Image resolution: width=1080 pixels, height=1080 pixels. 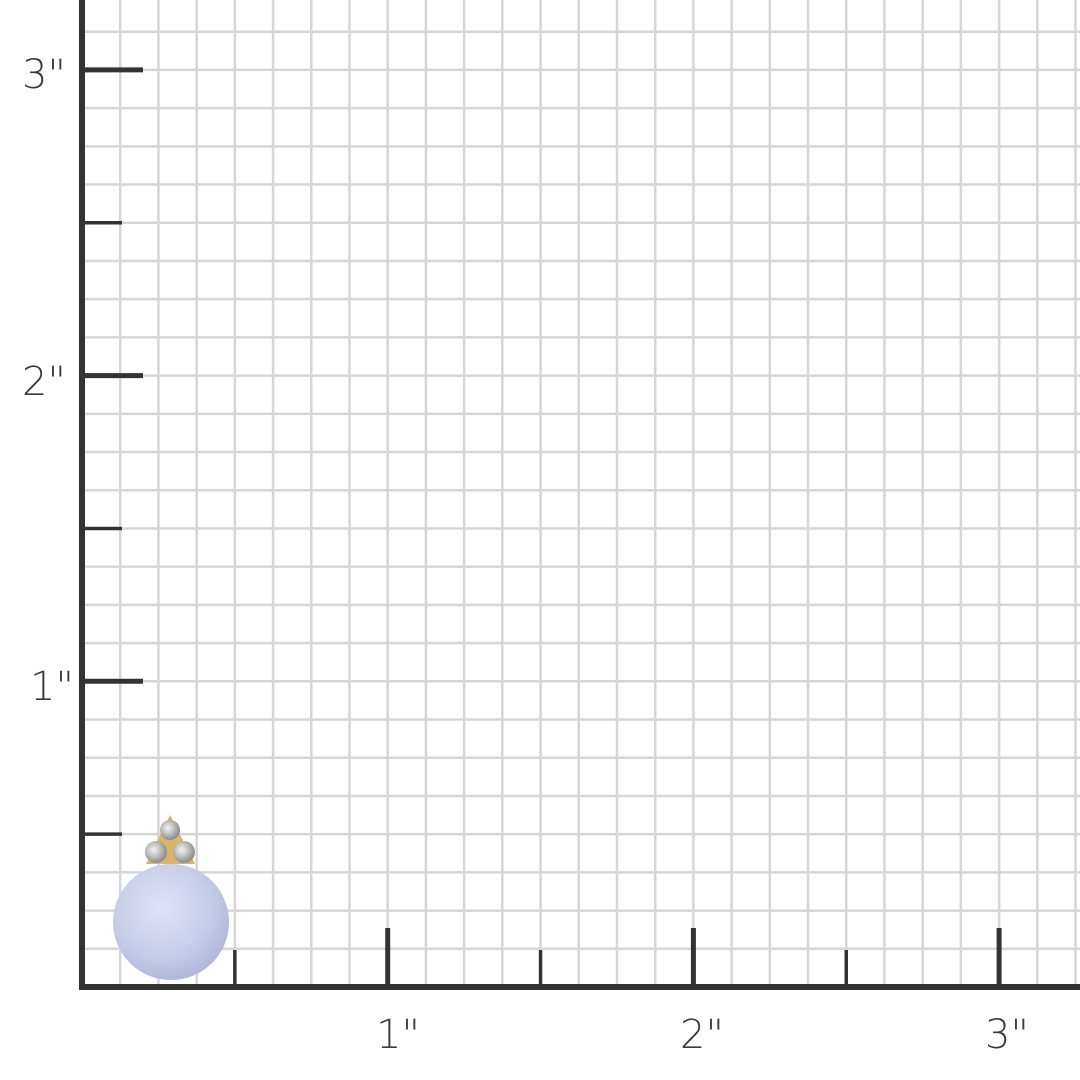 What do you see at coordinates (44, 75) in the screenshot?
I see `y-label-3in: 3"` at bounding box center [44, 75].